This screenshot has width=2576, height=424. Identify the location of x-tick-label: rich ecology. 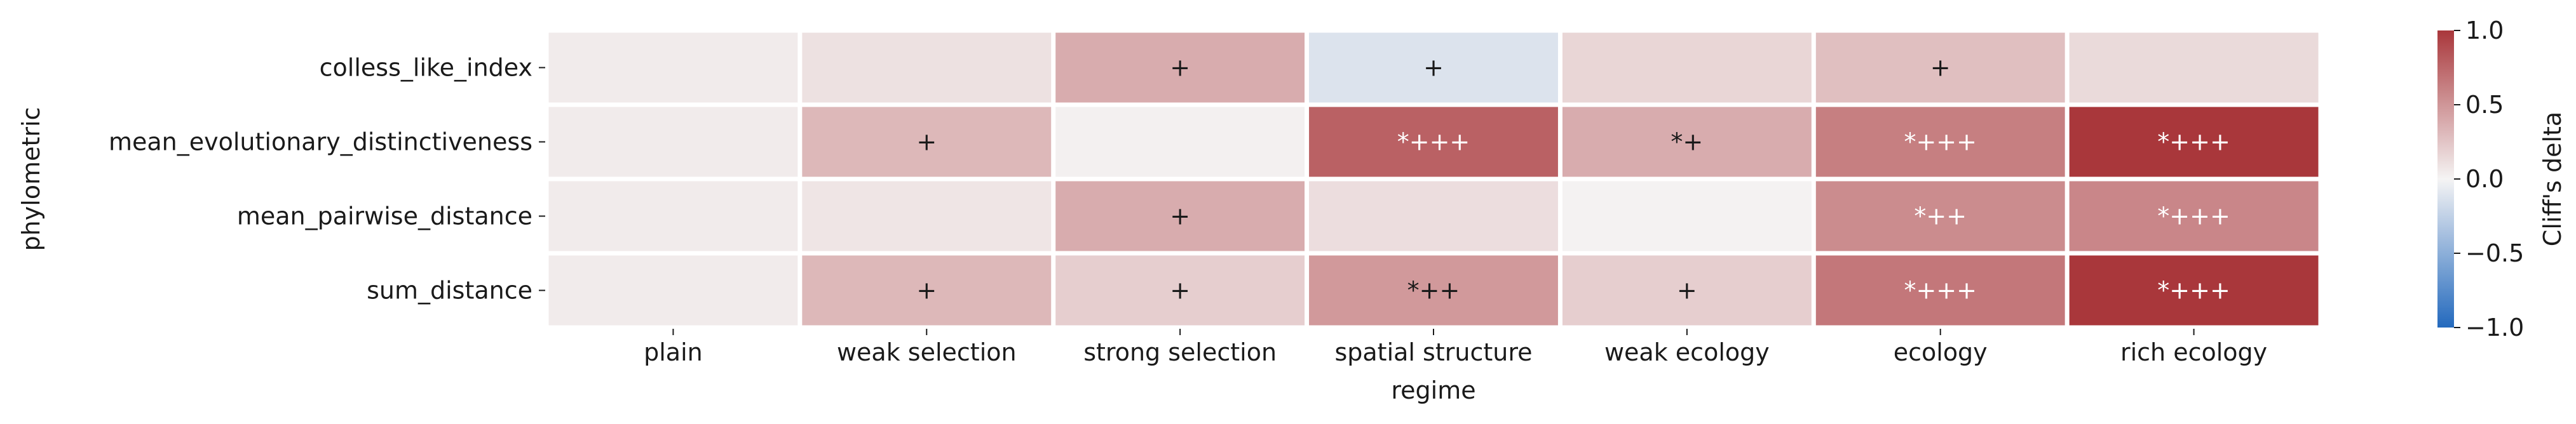
(2193, 352).